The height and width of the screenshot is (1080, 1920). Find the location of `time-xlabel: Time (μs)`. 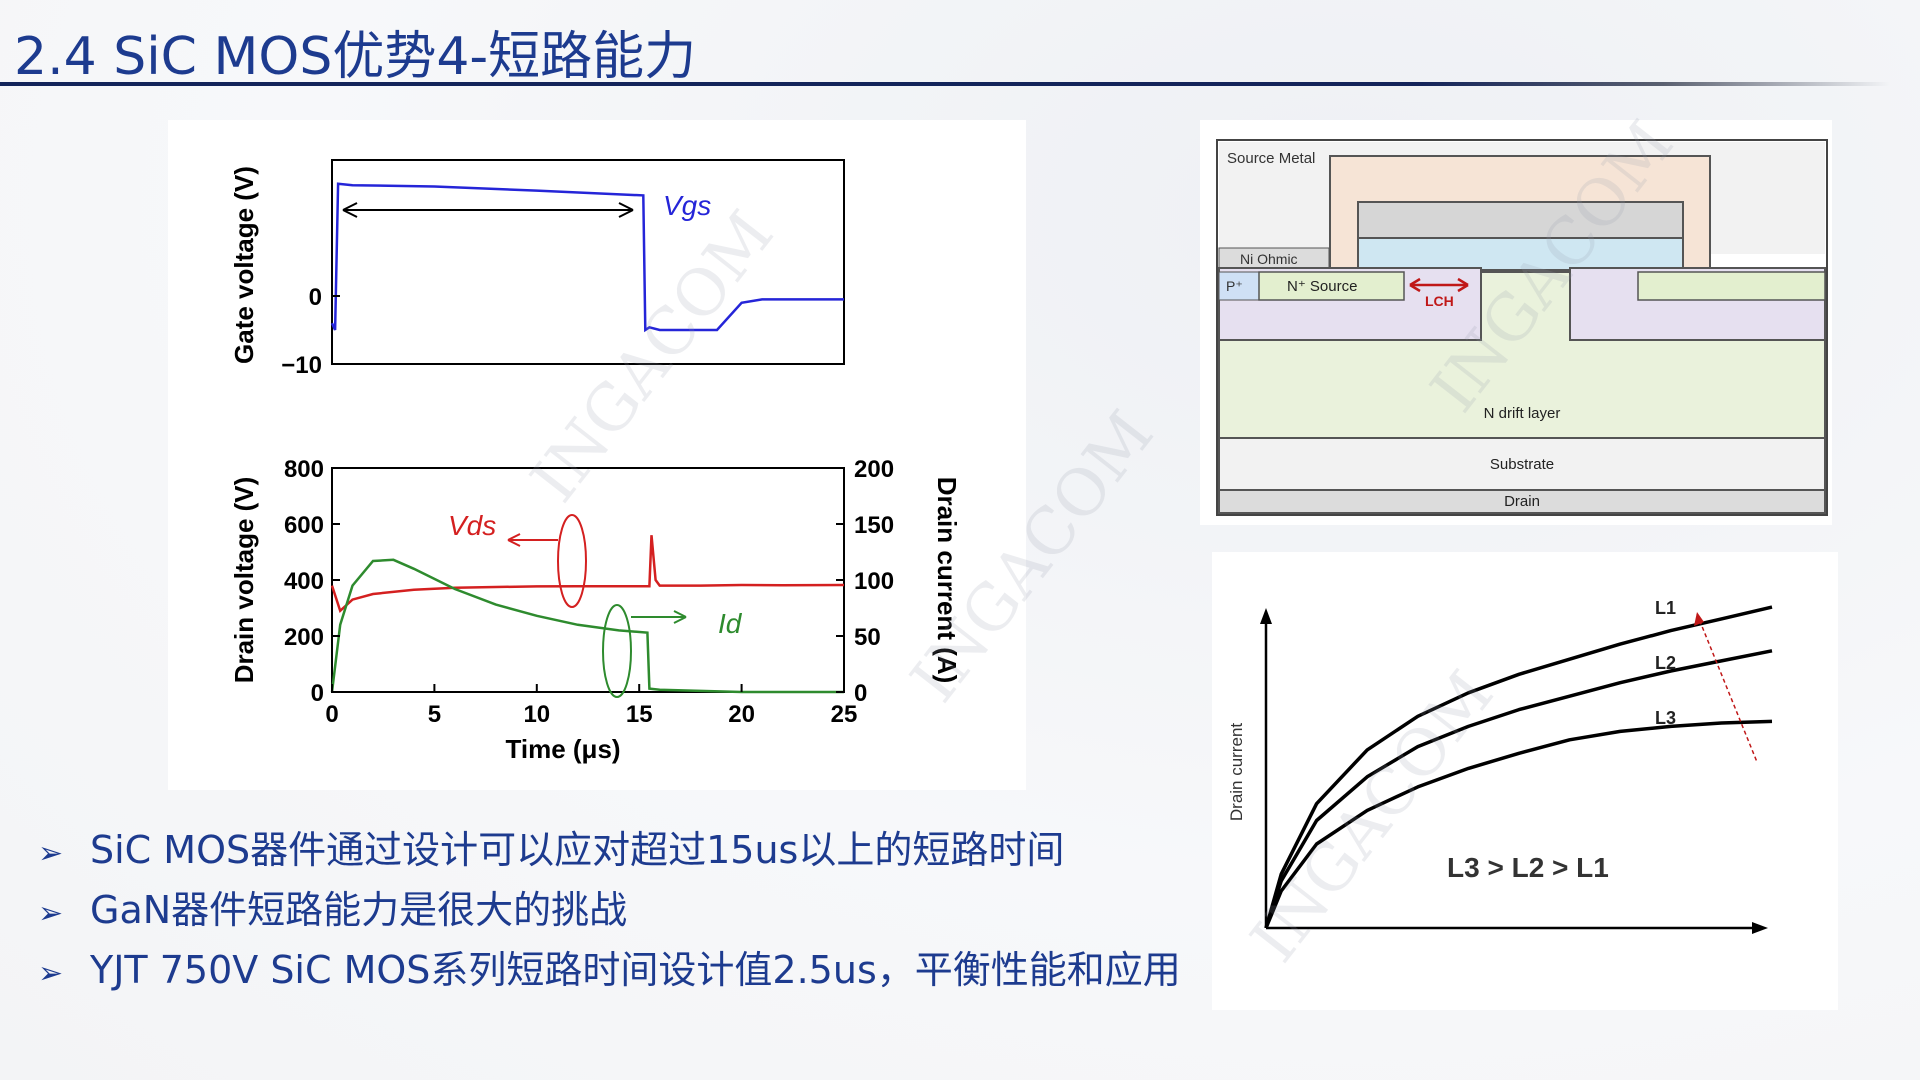

time-xlabel: Time (μs) is located at coordinates (562, 749).